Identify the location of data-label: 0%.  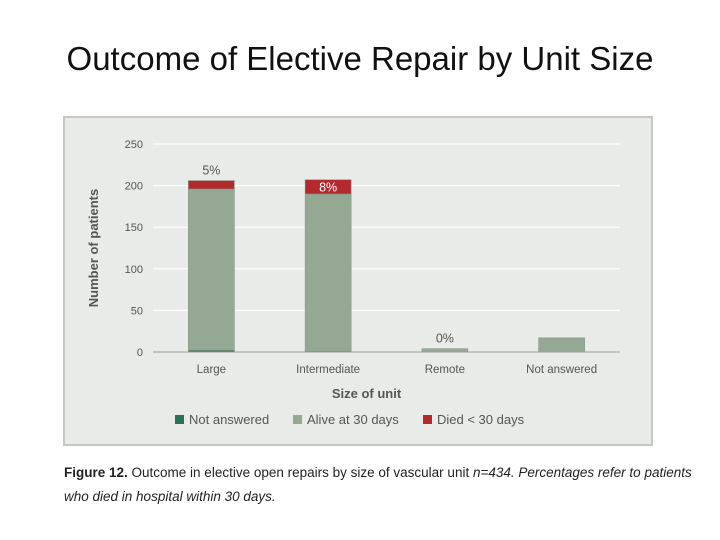
(445, 339).